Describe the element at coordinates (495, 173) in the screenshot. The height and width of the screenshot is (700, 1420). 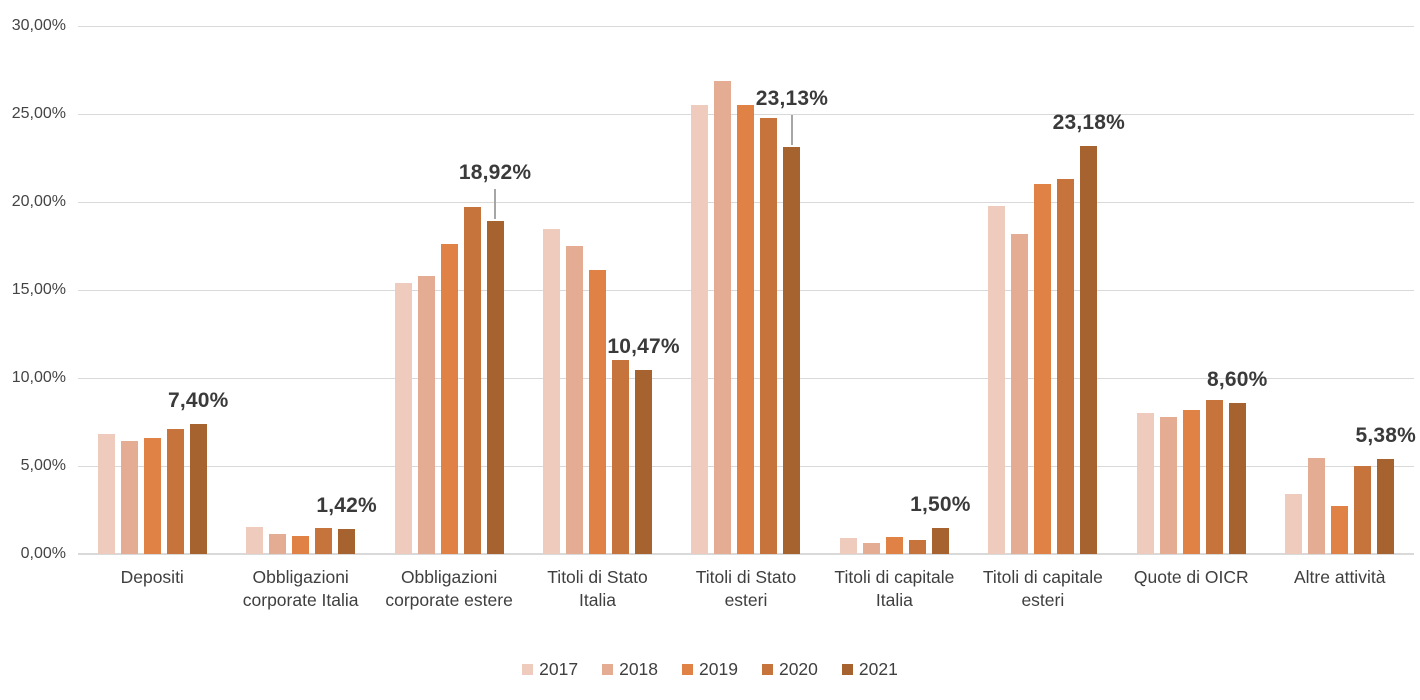
I see `data-label-2: 18,92%` at that location.